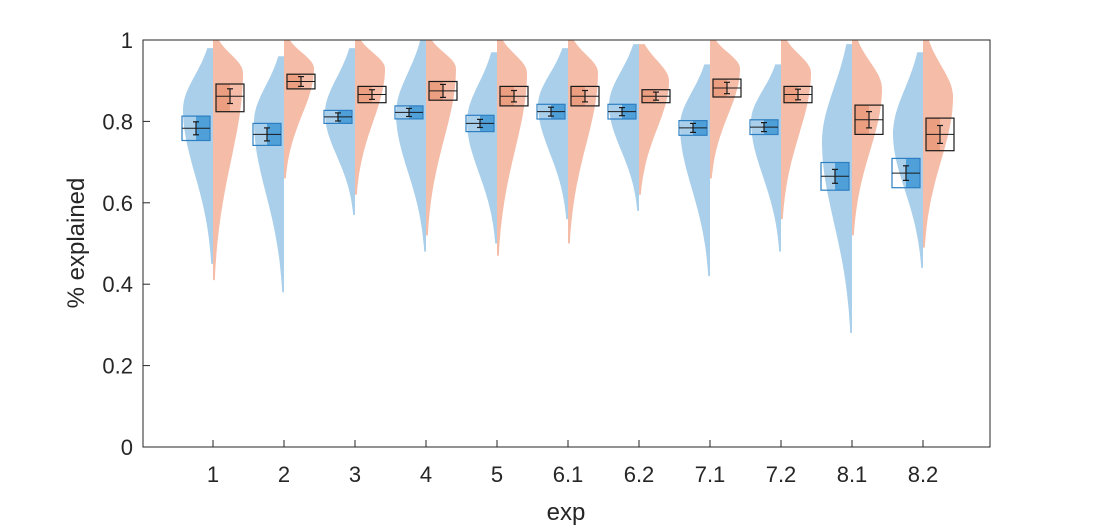 Image resolution: width=1095 pixels, height=531 pixels. Describe the element at coordinates (639, 474) in the screenshot. I see `x-tick-label-6.2: 6.2` at that location.